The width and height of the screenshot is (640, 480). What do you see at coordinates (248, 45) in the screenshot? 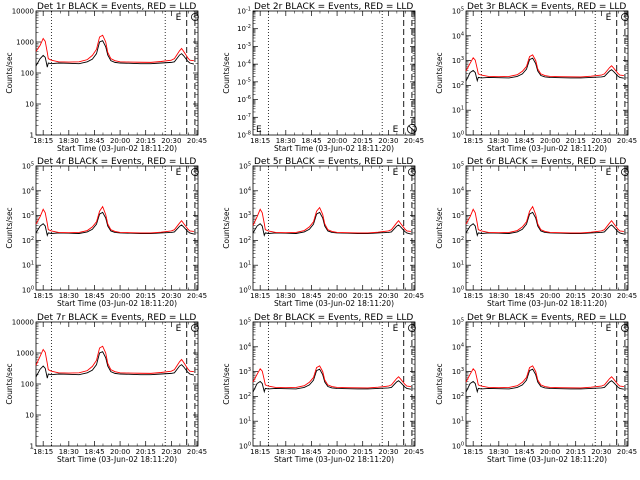
I see `y-tick-exponent: -3` at bounding box center [248, 45].